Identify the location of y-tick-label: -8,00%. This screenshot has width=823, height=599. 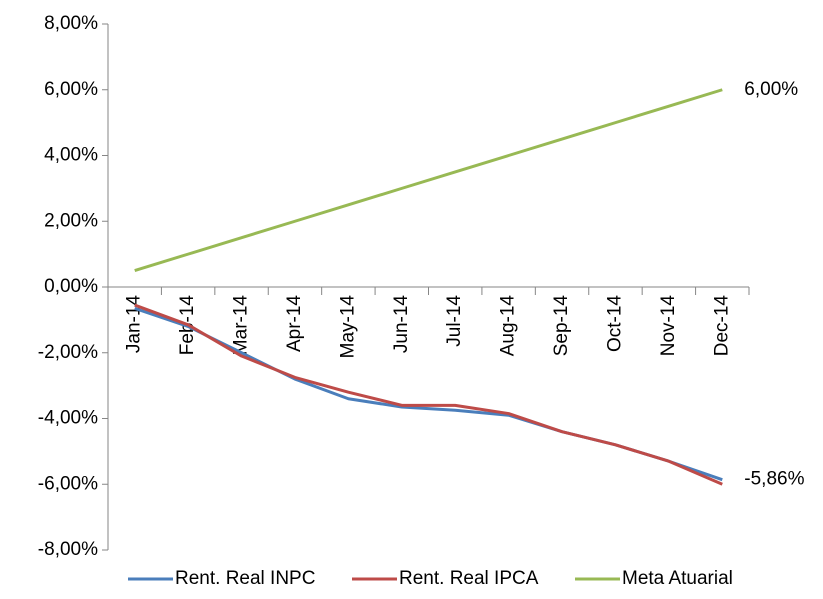
(68, 549).